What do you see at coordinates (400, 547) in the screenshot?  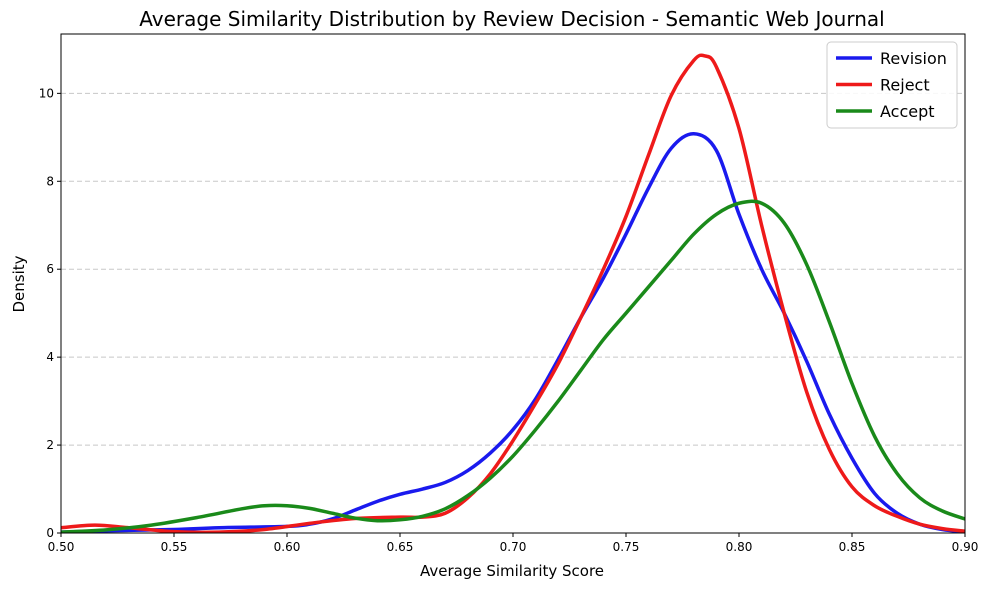 I see `x-tick-label: 0.65` at bounding box center [400, 547].